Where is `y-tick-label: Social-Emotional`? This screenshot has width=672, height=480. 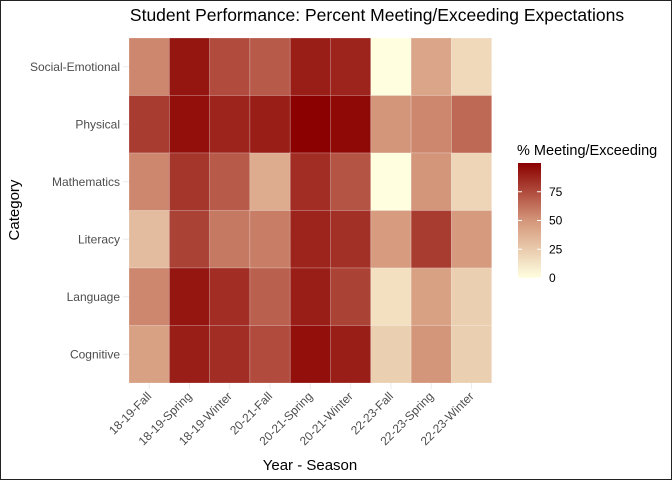
y-tick-label: Social-Emotional is located at coordinates (75, 67).